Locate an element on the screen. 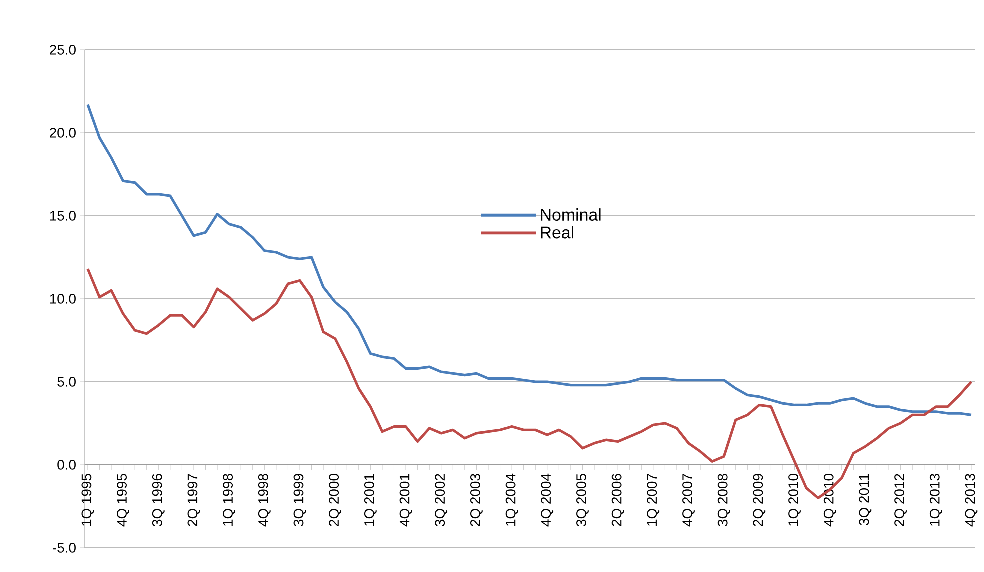 The height and width of the screenshot is (572, 984). x-tick-label: 1Q 2001 is located at coordinates (370, 500).